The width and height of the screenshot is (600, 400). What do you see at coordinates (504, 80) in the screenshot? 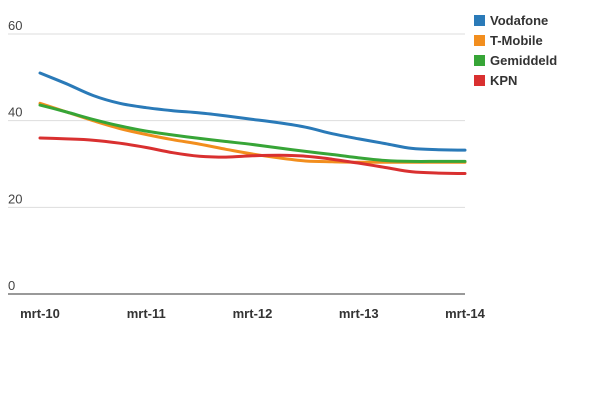
I see `legend-label-kpn: KPN` at bounding box center [504, 80].